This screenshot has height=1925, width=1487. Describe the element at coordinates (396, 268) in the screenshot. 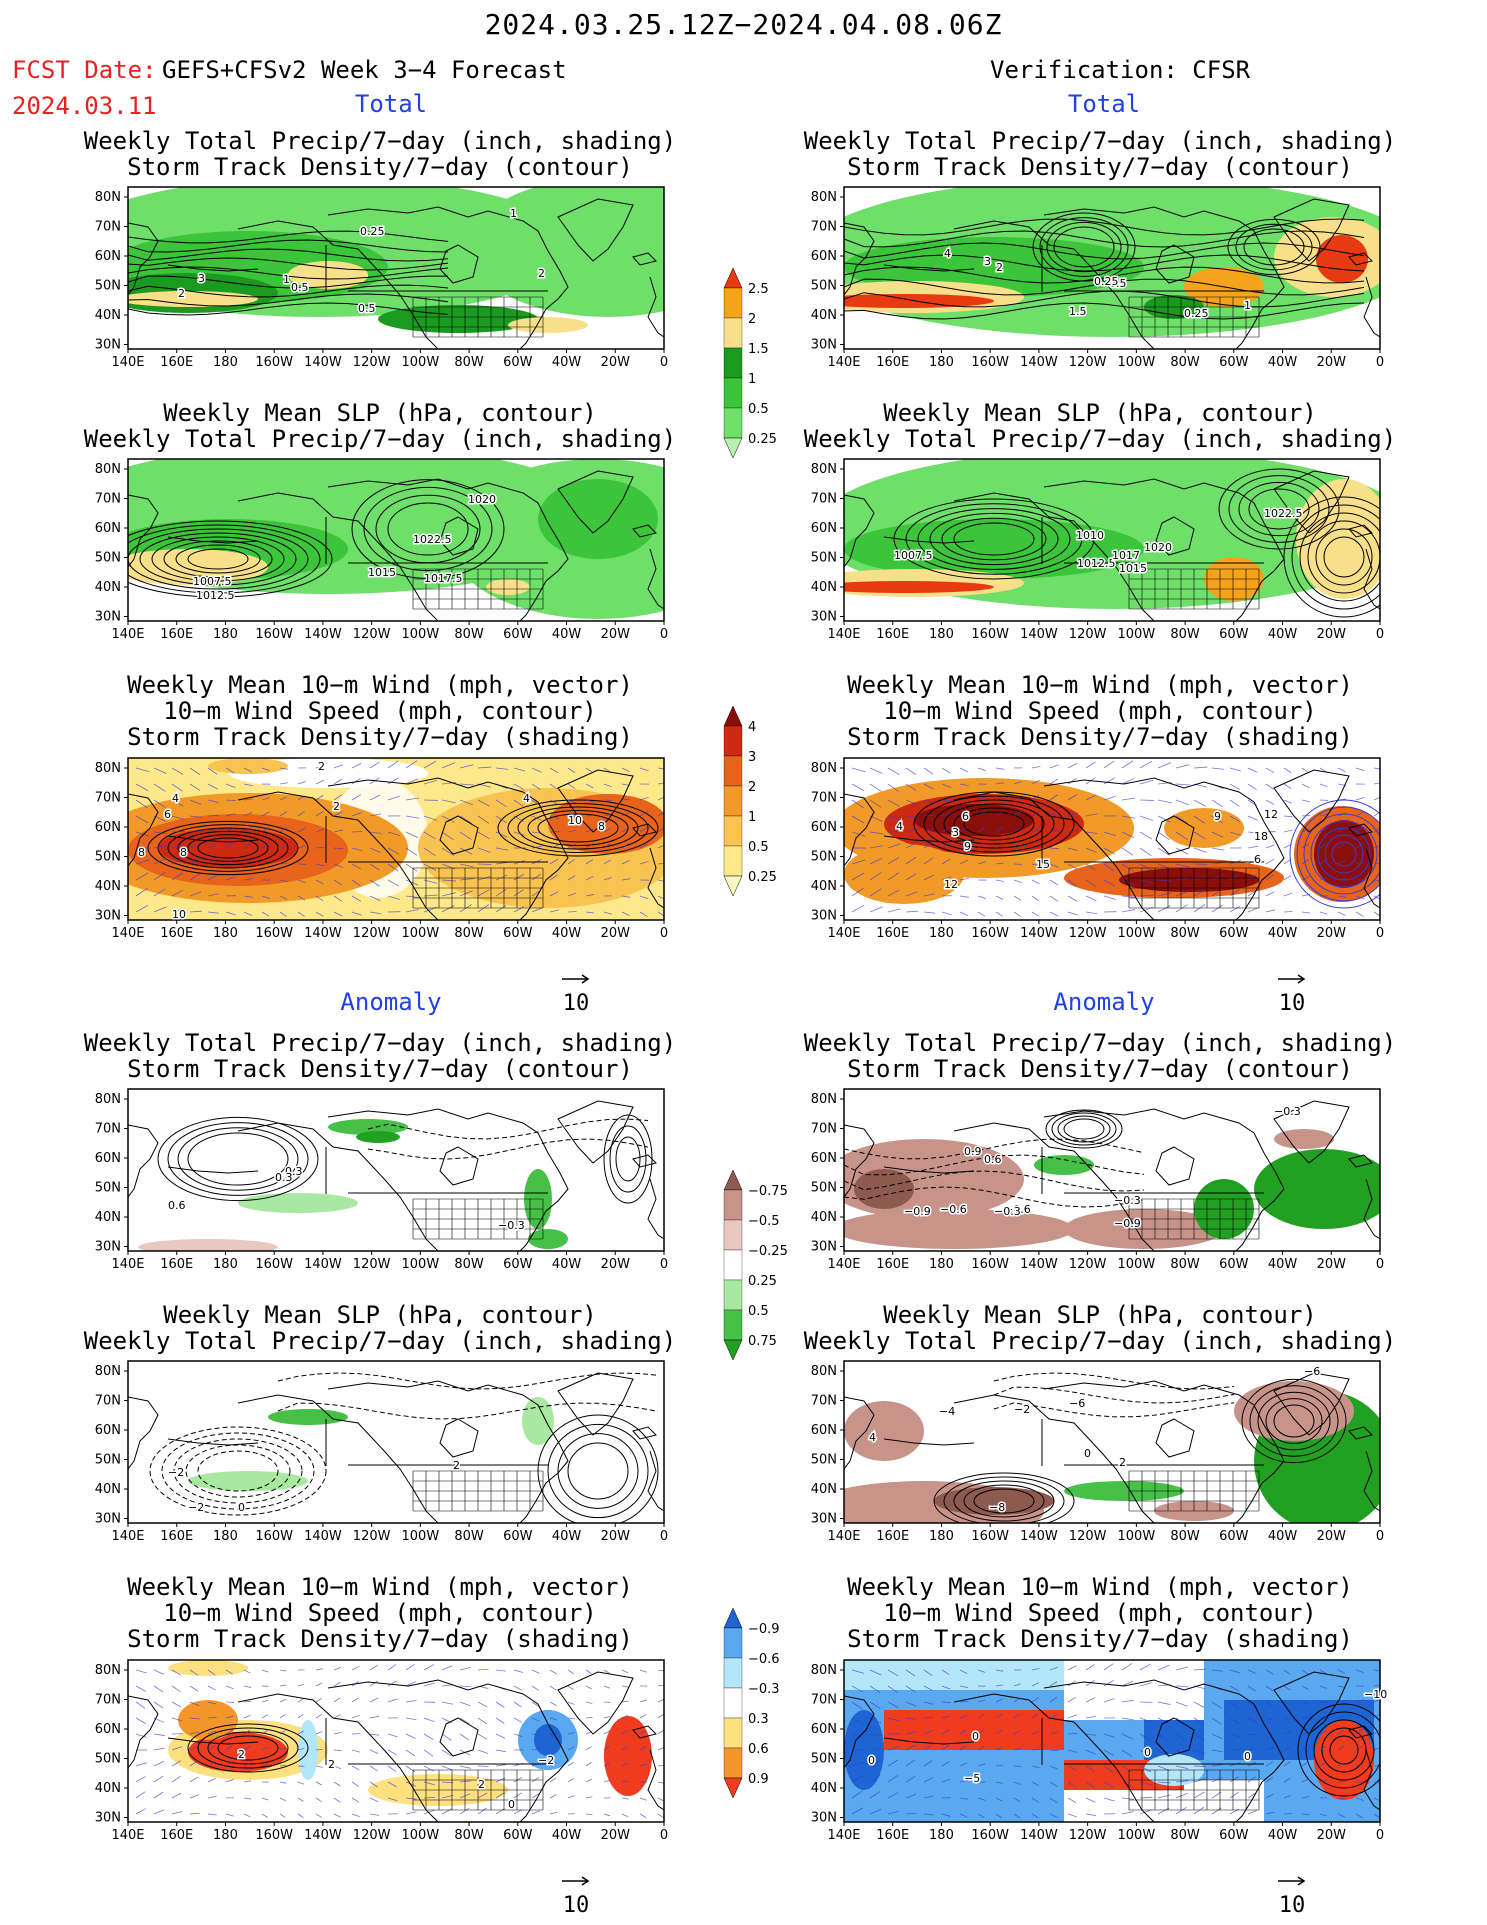

I see `map-frame` at that location.